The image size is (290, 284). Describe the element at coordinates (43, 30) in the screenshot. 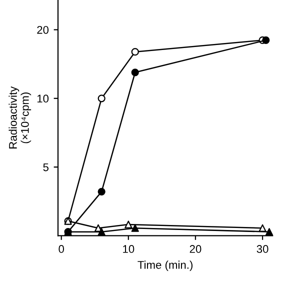

I see `y-tick-label: 20` at that location.